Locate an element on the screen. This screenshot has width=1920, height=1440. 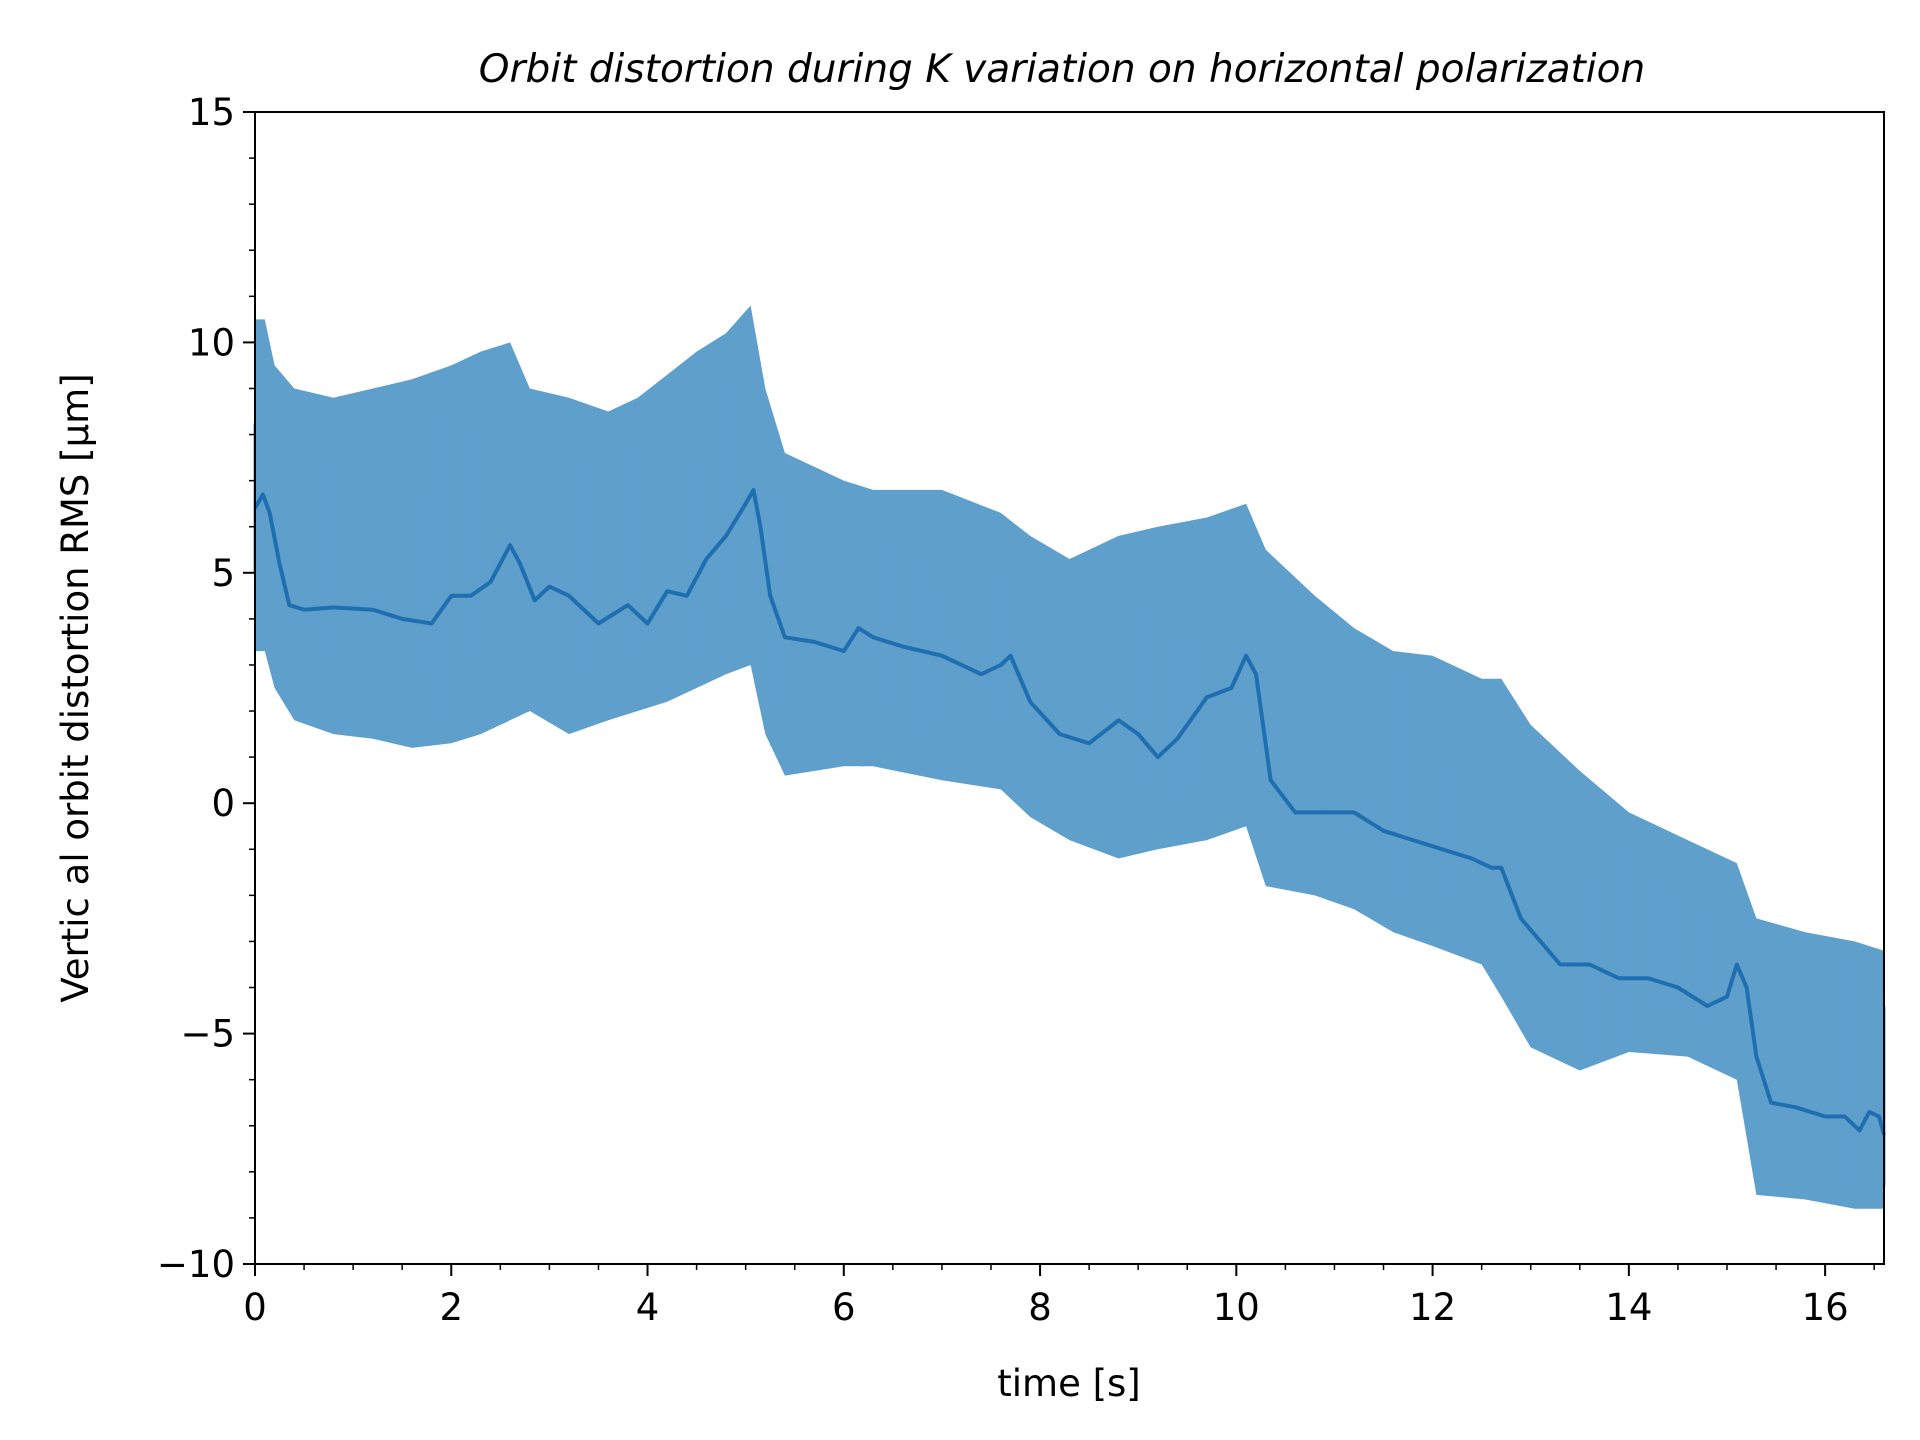
x-tick-label: 14 is located at coordinates (1628, 1307).